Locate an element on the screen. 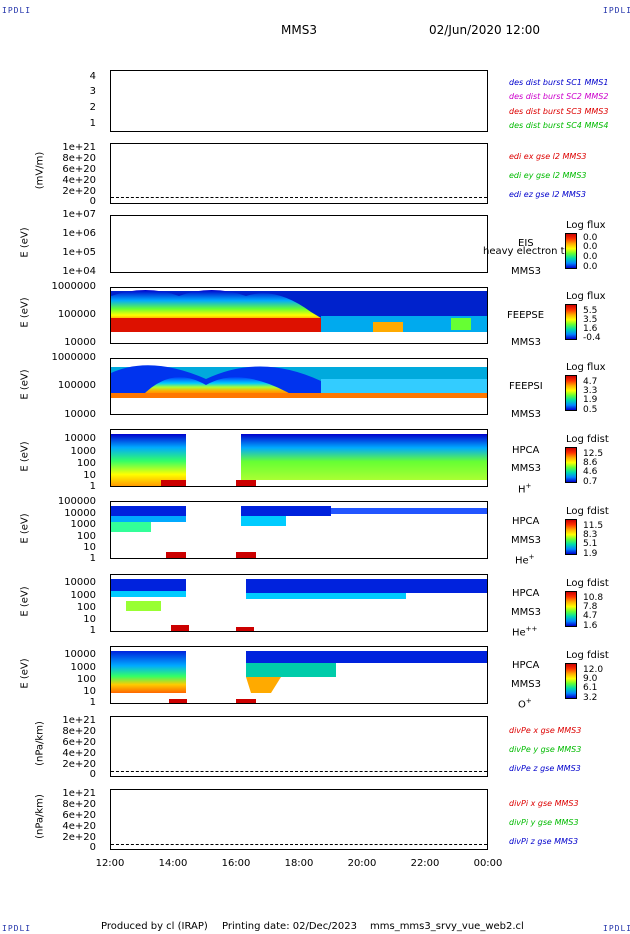  corner-label-top-left: IPDLI is located at coordinates (17, 10).